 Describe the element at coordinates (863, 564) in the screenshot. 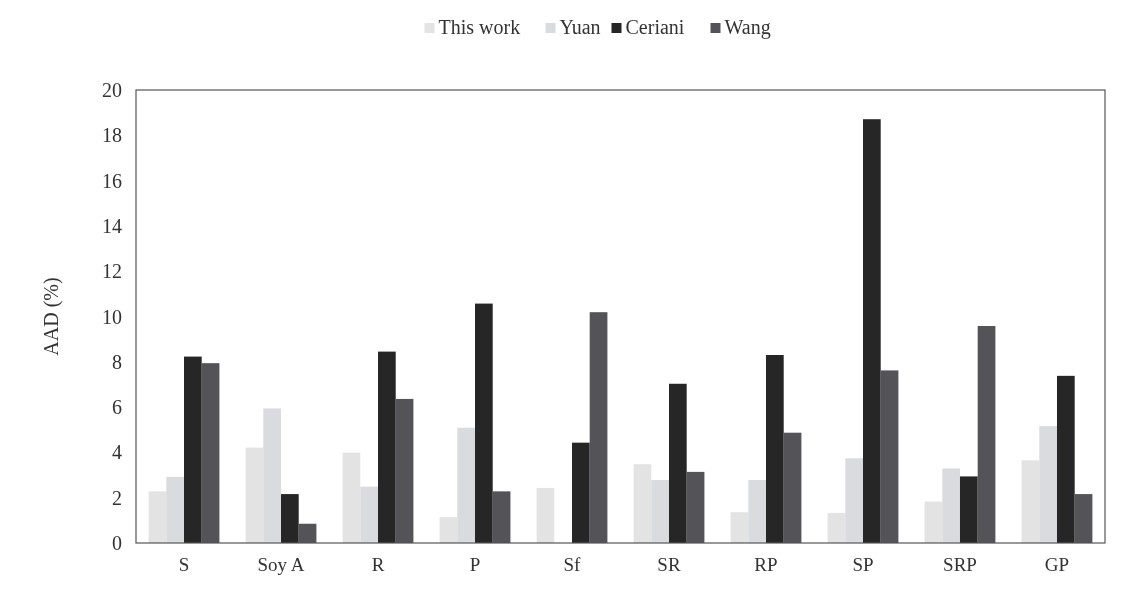

I see `x-tick-label: SP` at that location.